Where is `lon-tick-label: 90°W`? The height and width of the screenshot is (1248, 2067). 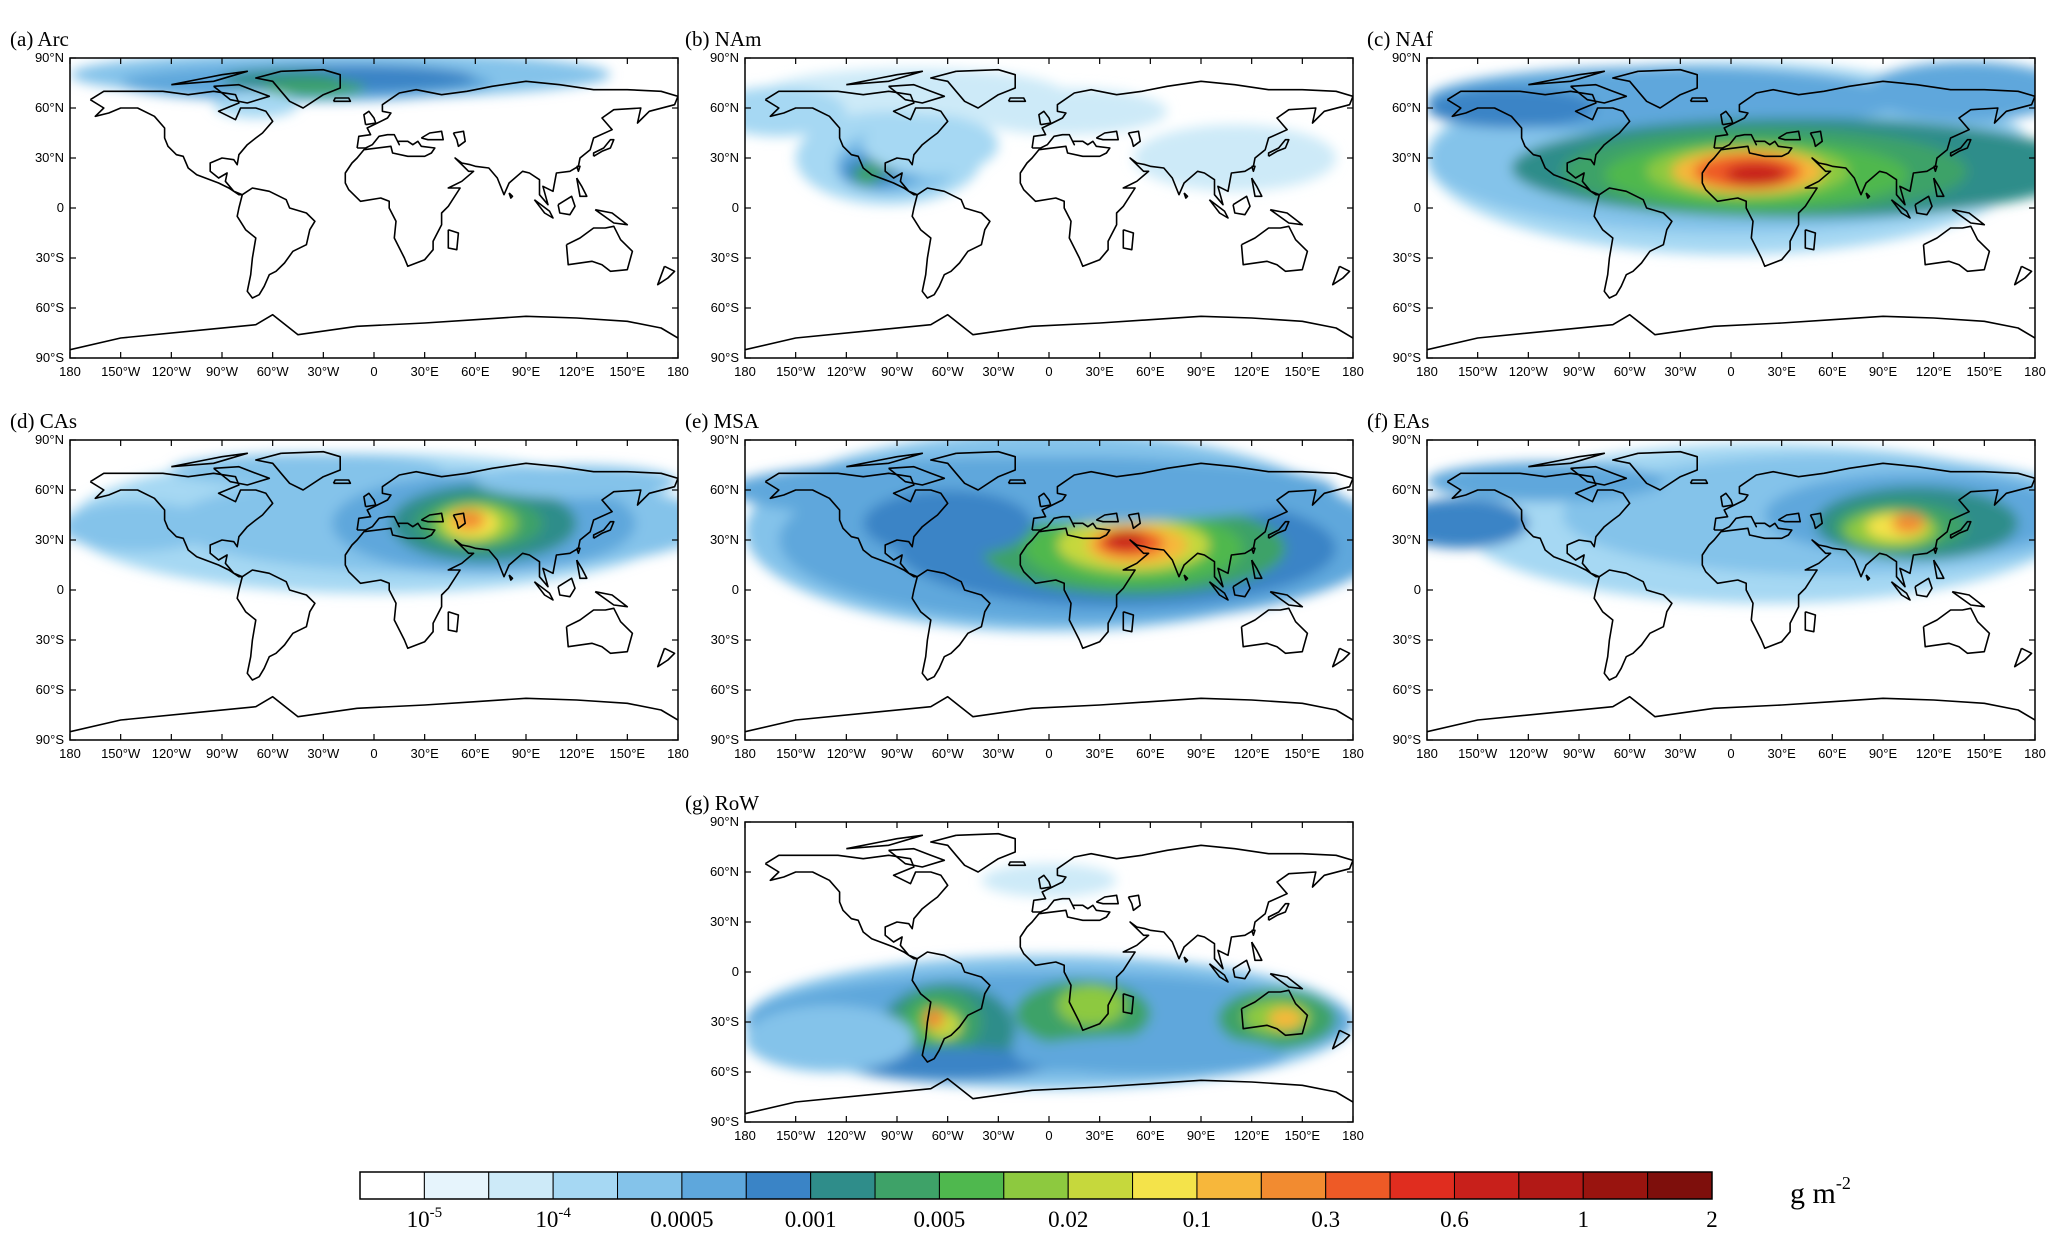
lon-tick-label: 90°W is located at coordinates (897, 1135).